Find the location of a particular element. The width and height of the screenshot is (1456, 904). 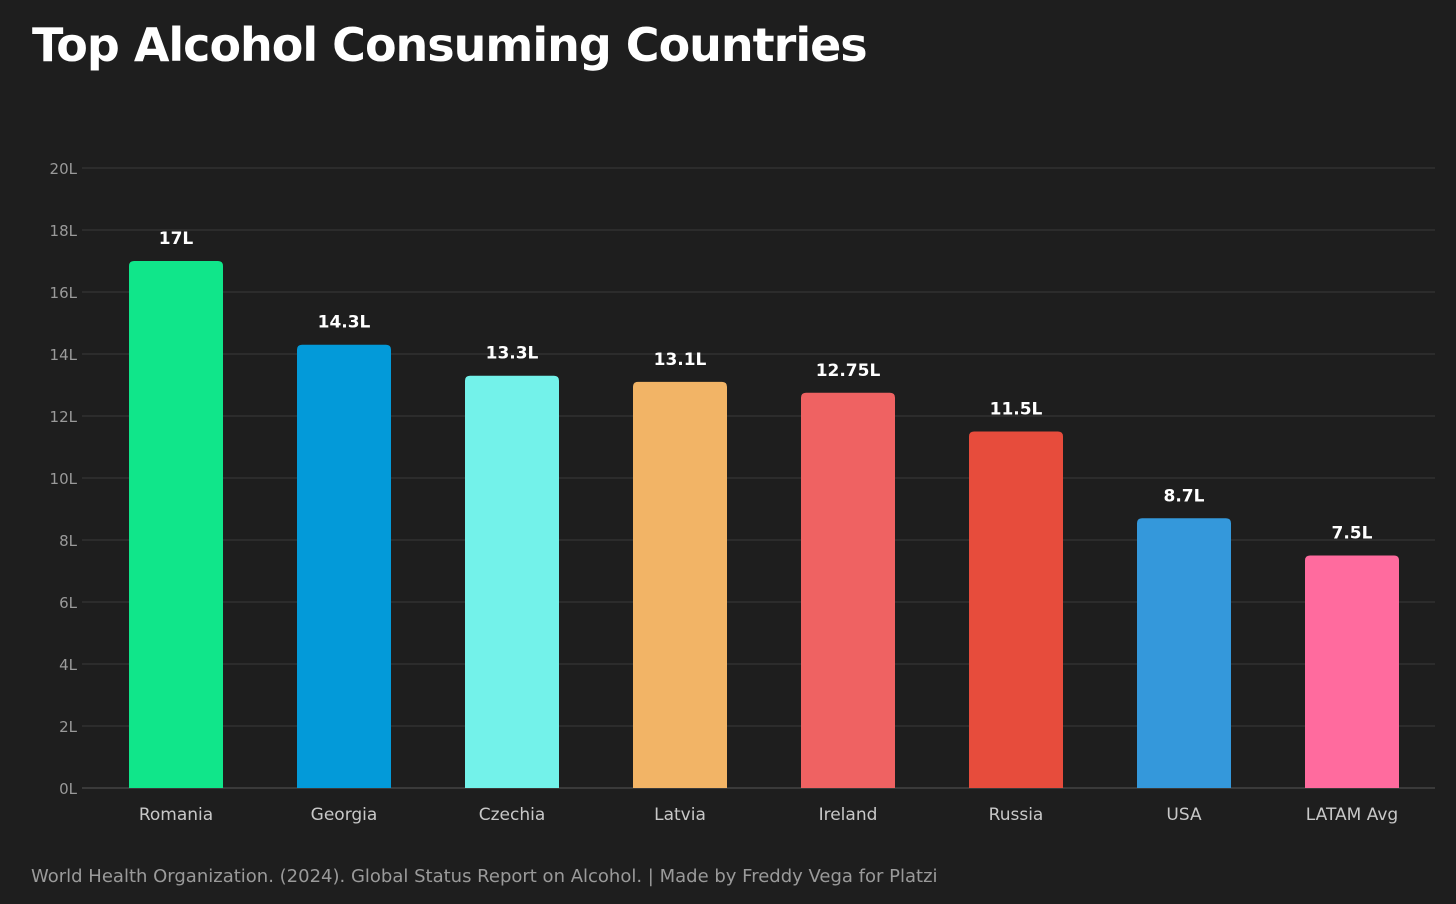

bar-latvia is located at coordinates (680, 584).